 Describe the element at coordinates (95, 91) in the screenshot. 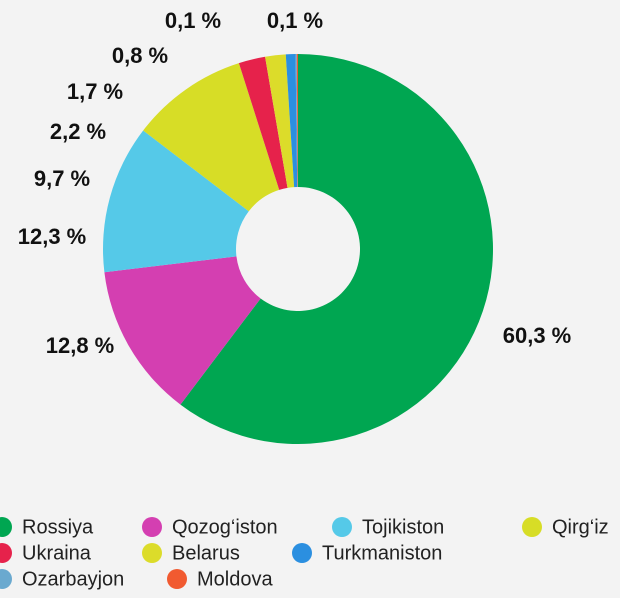

I see `value-label: 1,7 %` at that location.